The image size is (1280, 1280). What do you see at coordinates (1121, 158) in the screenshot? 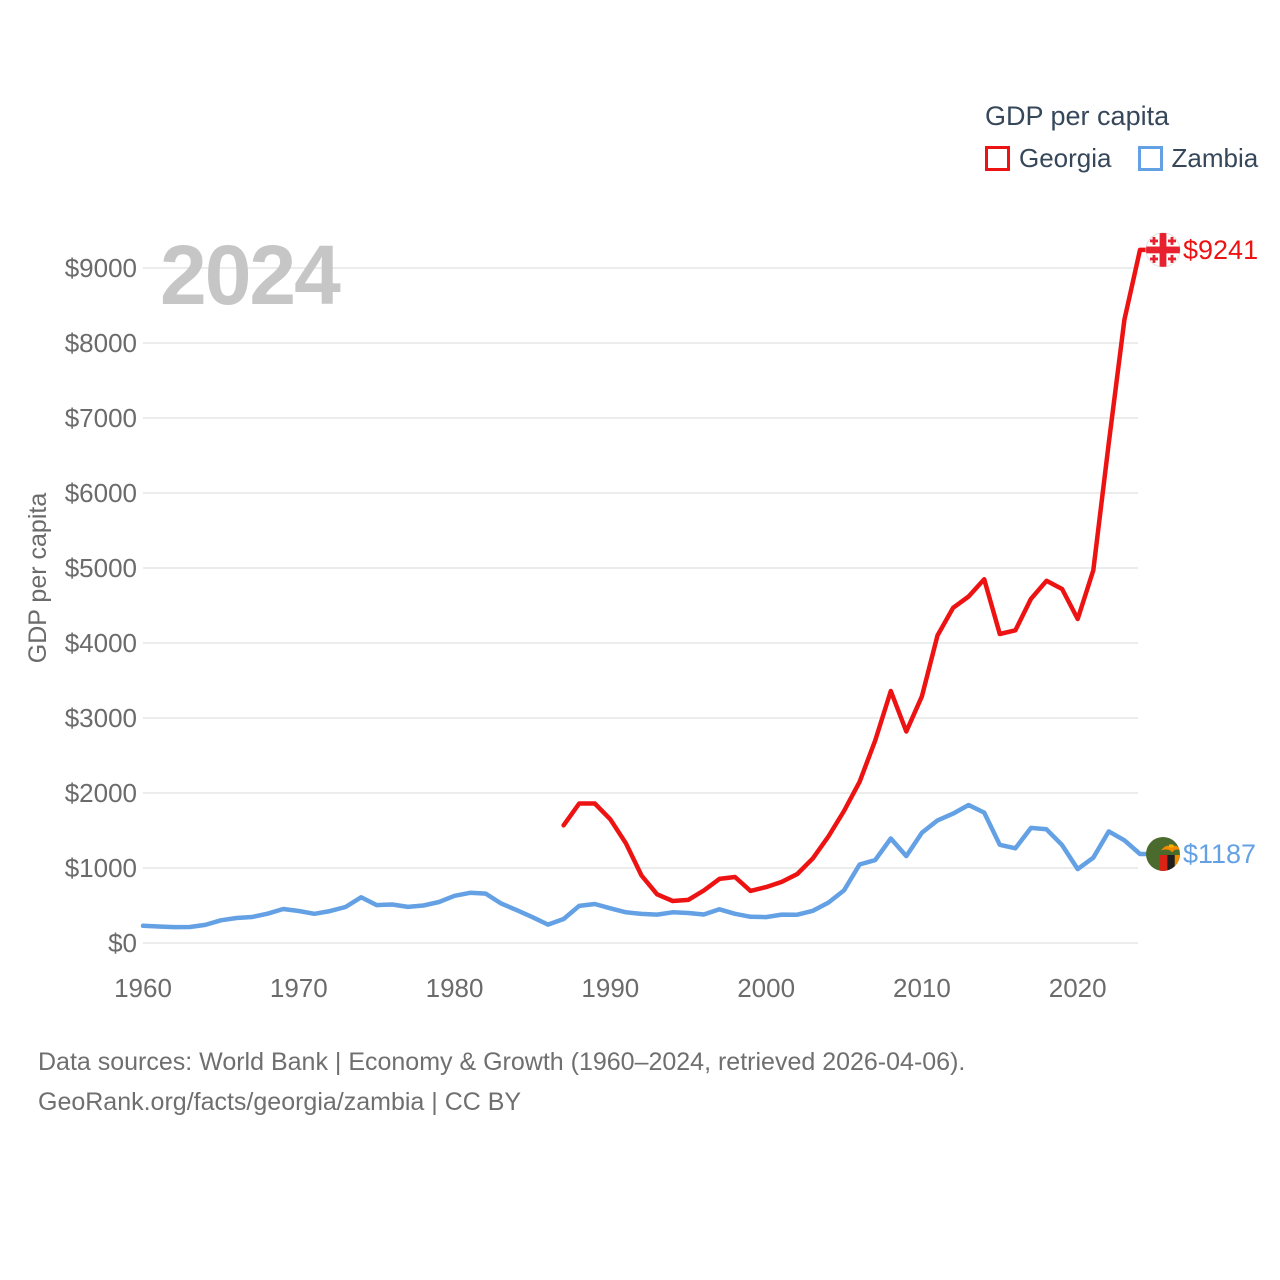
I see `legend-row: Georgia Zambia` at bounding box center [1121, 158].